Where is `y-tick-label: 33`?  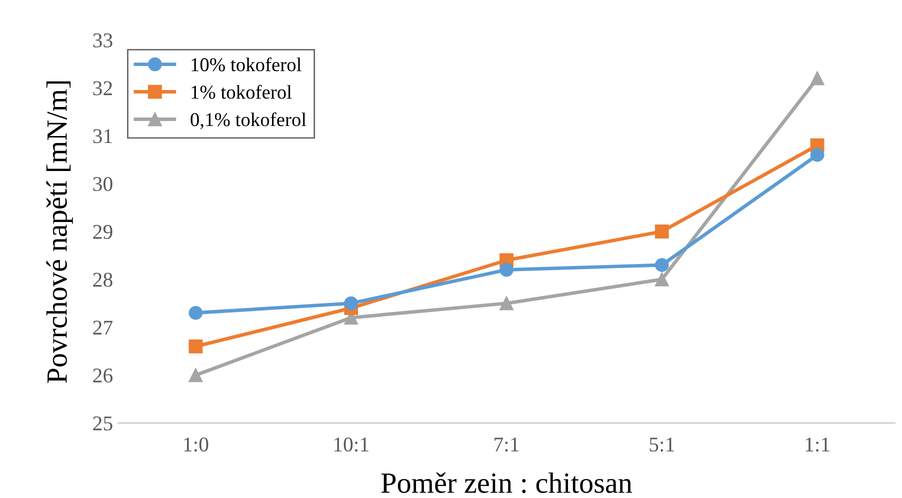
y-tick-label: 33 is located at coordinates (102, 40).